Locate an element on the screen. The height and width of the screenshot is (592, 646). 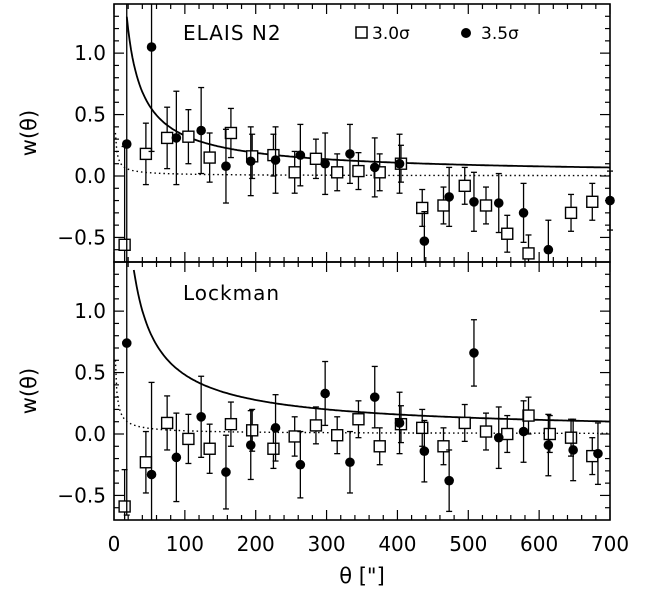
x-tick-label: 0 is located at coordinates (114, 544).